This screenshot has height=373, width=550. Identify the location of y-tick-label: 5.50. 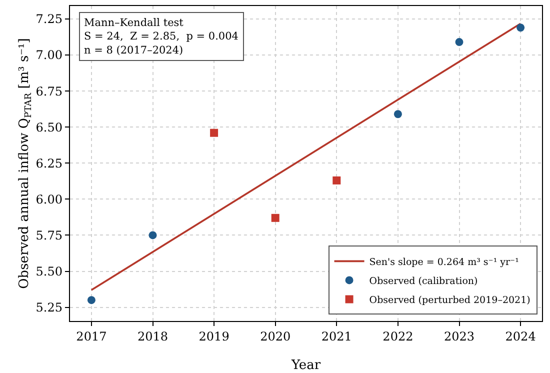
(49, 271).